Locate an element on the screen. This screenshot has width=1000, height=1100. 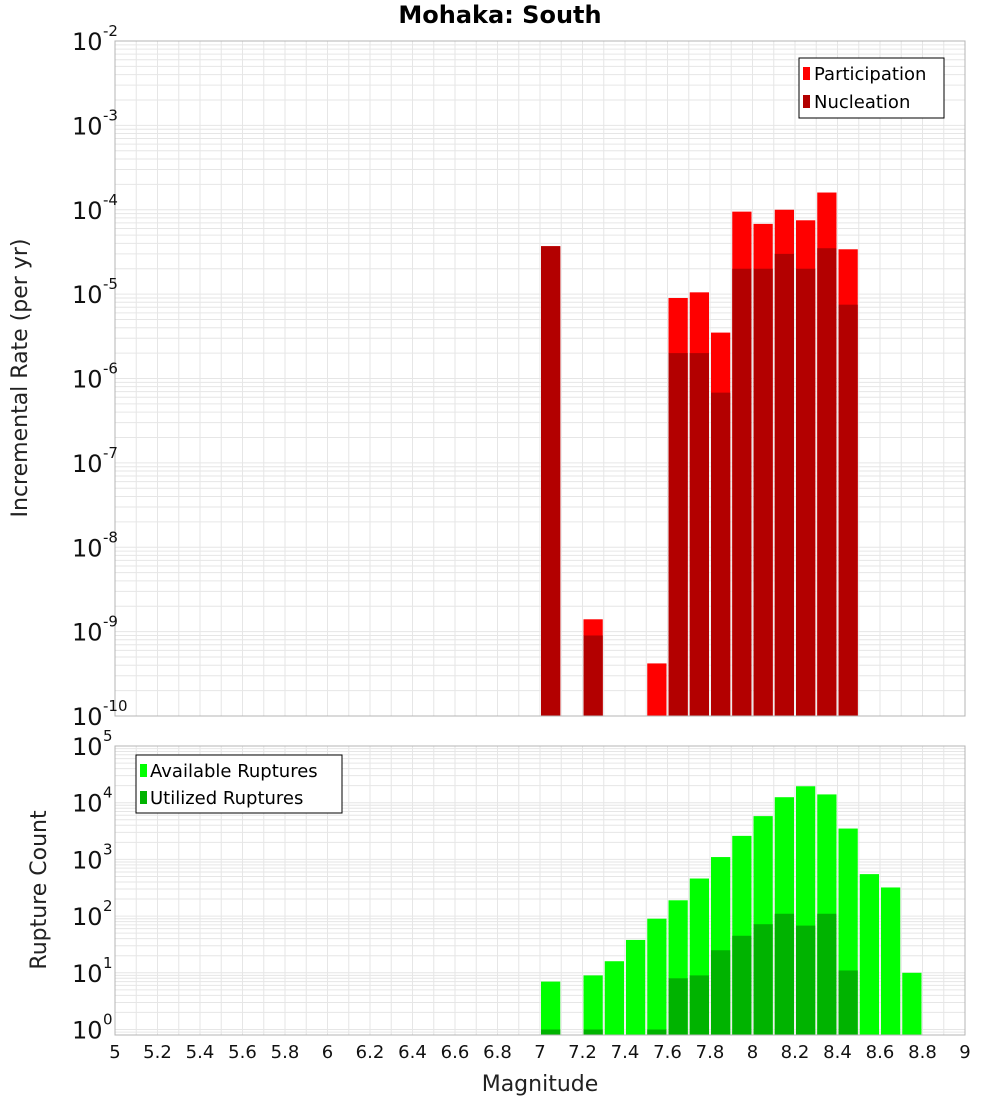
count-y-tick-label: 10 4 is located at coordinates (92, 801).